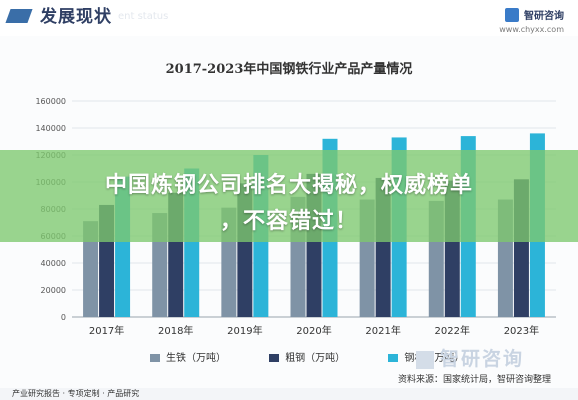 Image resolution: width=578 pixels, height=400 pixels. Describe the element at coordinates (155, 358) in the screenshot. I see `legend-swatch-pig-iron` at that location.